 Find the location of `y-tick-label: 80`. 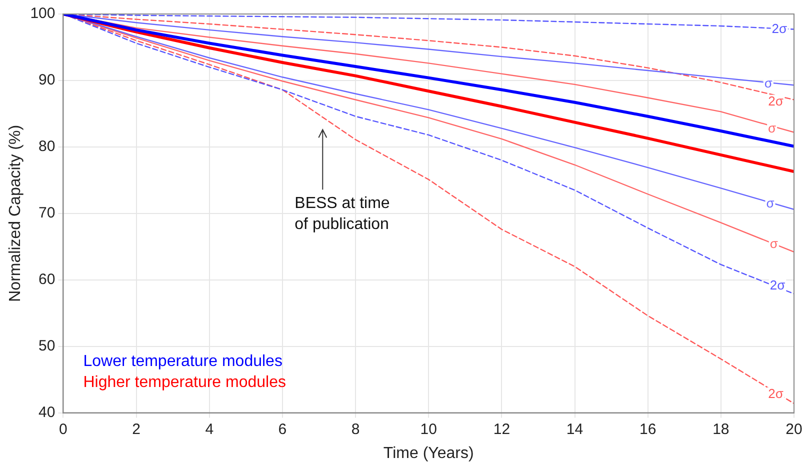

y-tick-label: 80 is located at coordinates (47, 147).